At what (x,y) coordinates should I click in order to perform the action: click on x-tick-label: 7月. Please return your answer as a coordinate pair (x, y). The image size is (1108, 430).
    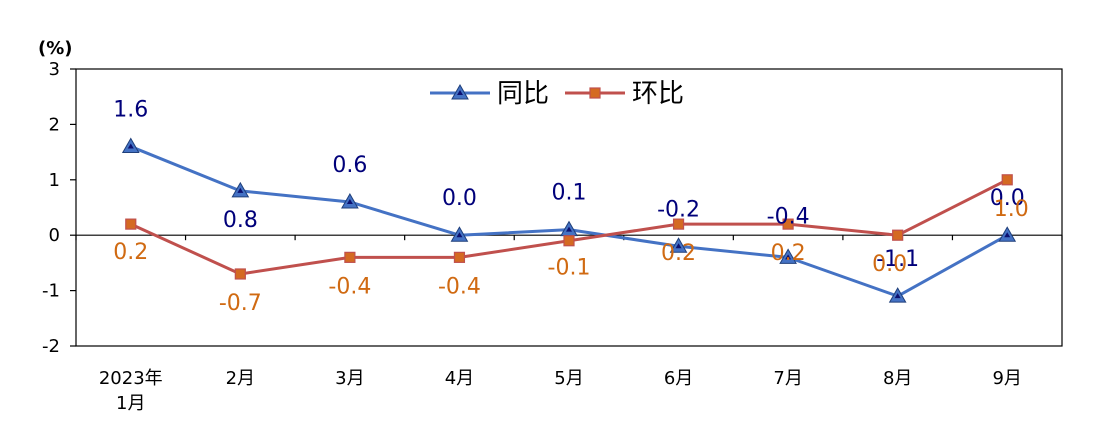
    Looking at the image, I should click on (787, 378).